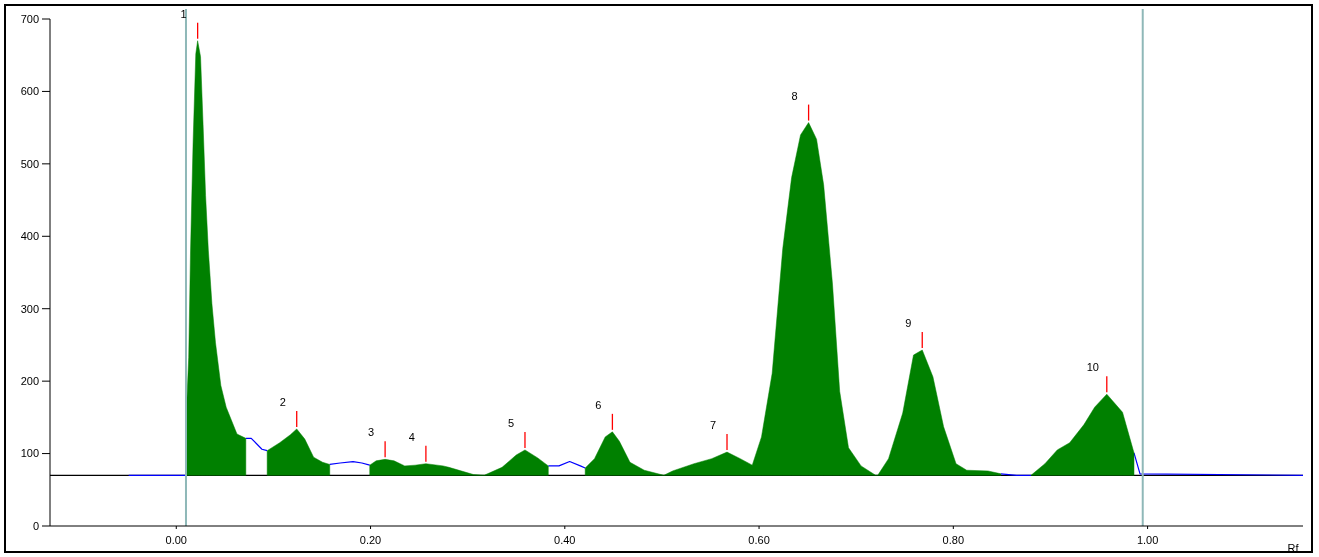 This screenshot has height=557, width=1319. Describe the element at coordinates (953, 540) in the screenshot. I see `x-tick-label: 0.80` at that location.